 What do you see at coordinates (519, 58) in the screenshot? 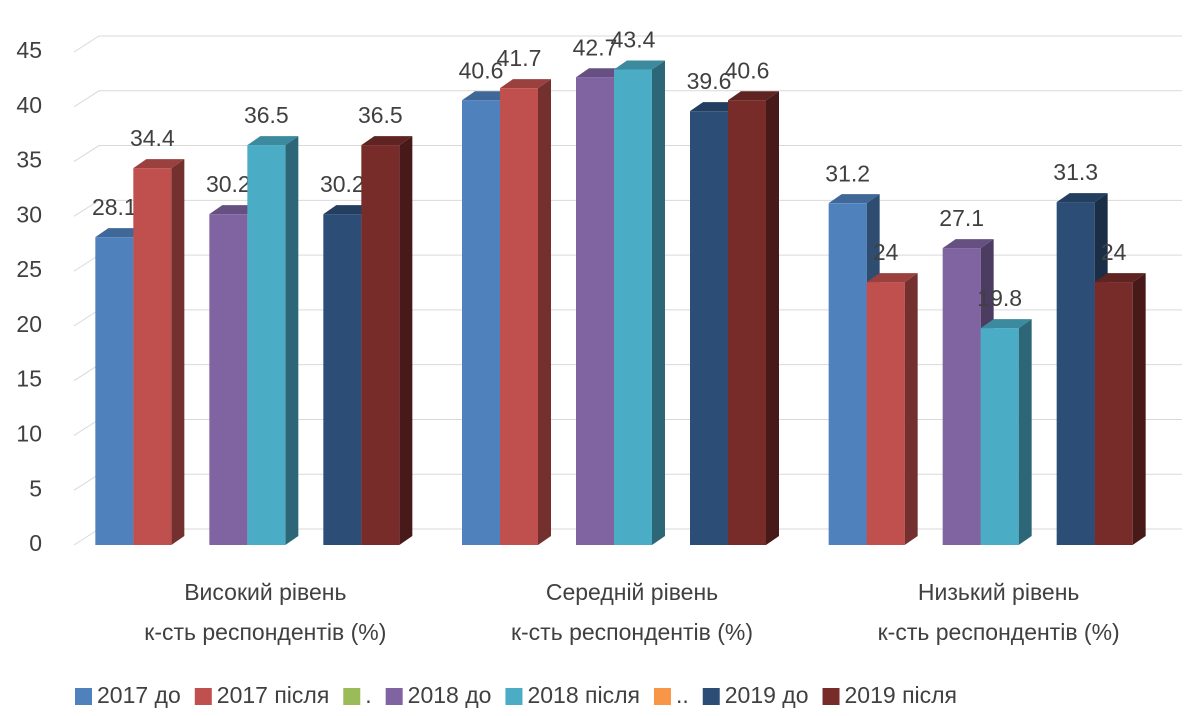
I see `data-label: 41.7` at bounding box center [519, 58].